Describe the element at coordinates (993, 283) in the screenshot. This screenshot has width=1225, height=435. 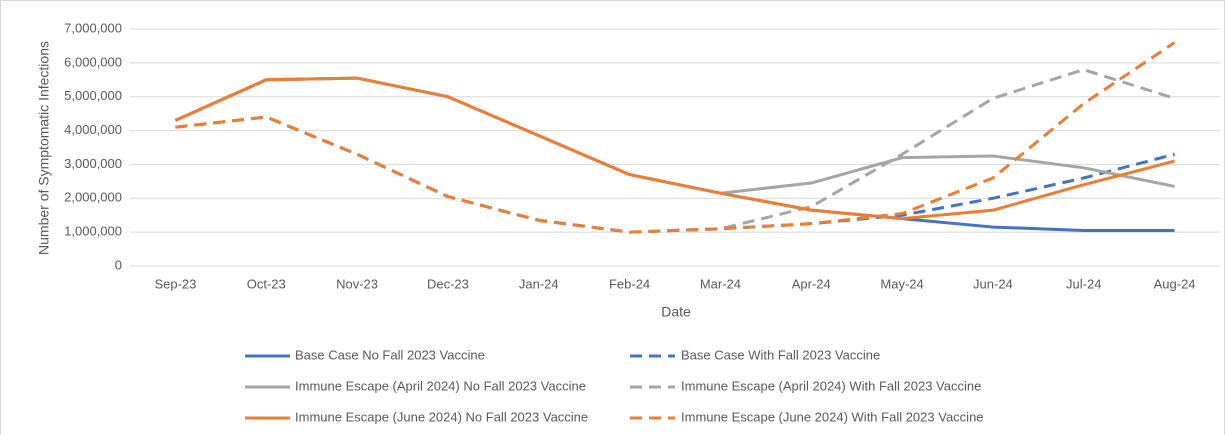
I see `x-tick-label: Jun-24` at that location.